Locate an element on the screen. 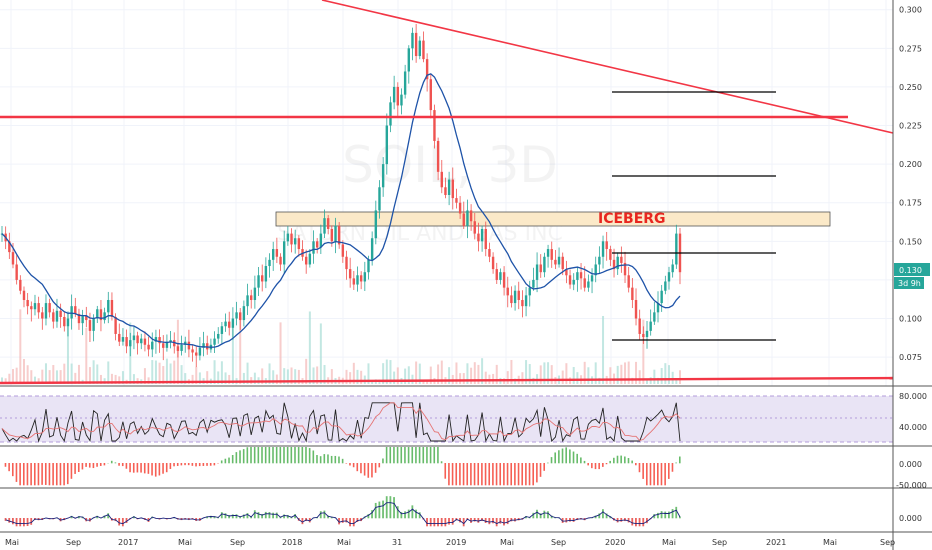 The width and height of the screenshot is (932, 550). iceberg-zone is located at coordinates (553, 219).